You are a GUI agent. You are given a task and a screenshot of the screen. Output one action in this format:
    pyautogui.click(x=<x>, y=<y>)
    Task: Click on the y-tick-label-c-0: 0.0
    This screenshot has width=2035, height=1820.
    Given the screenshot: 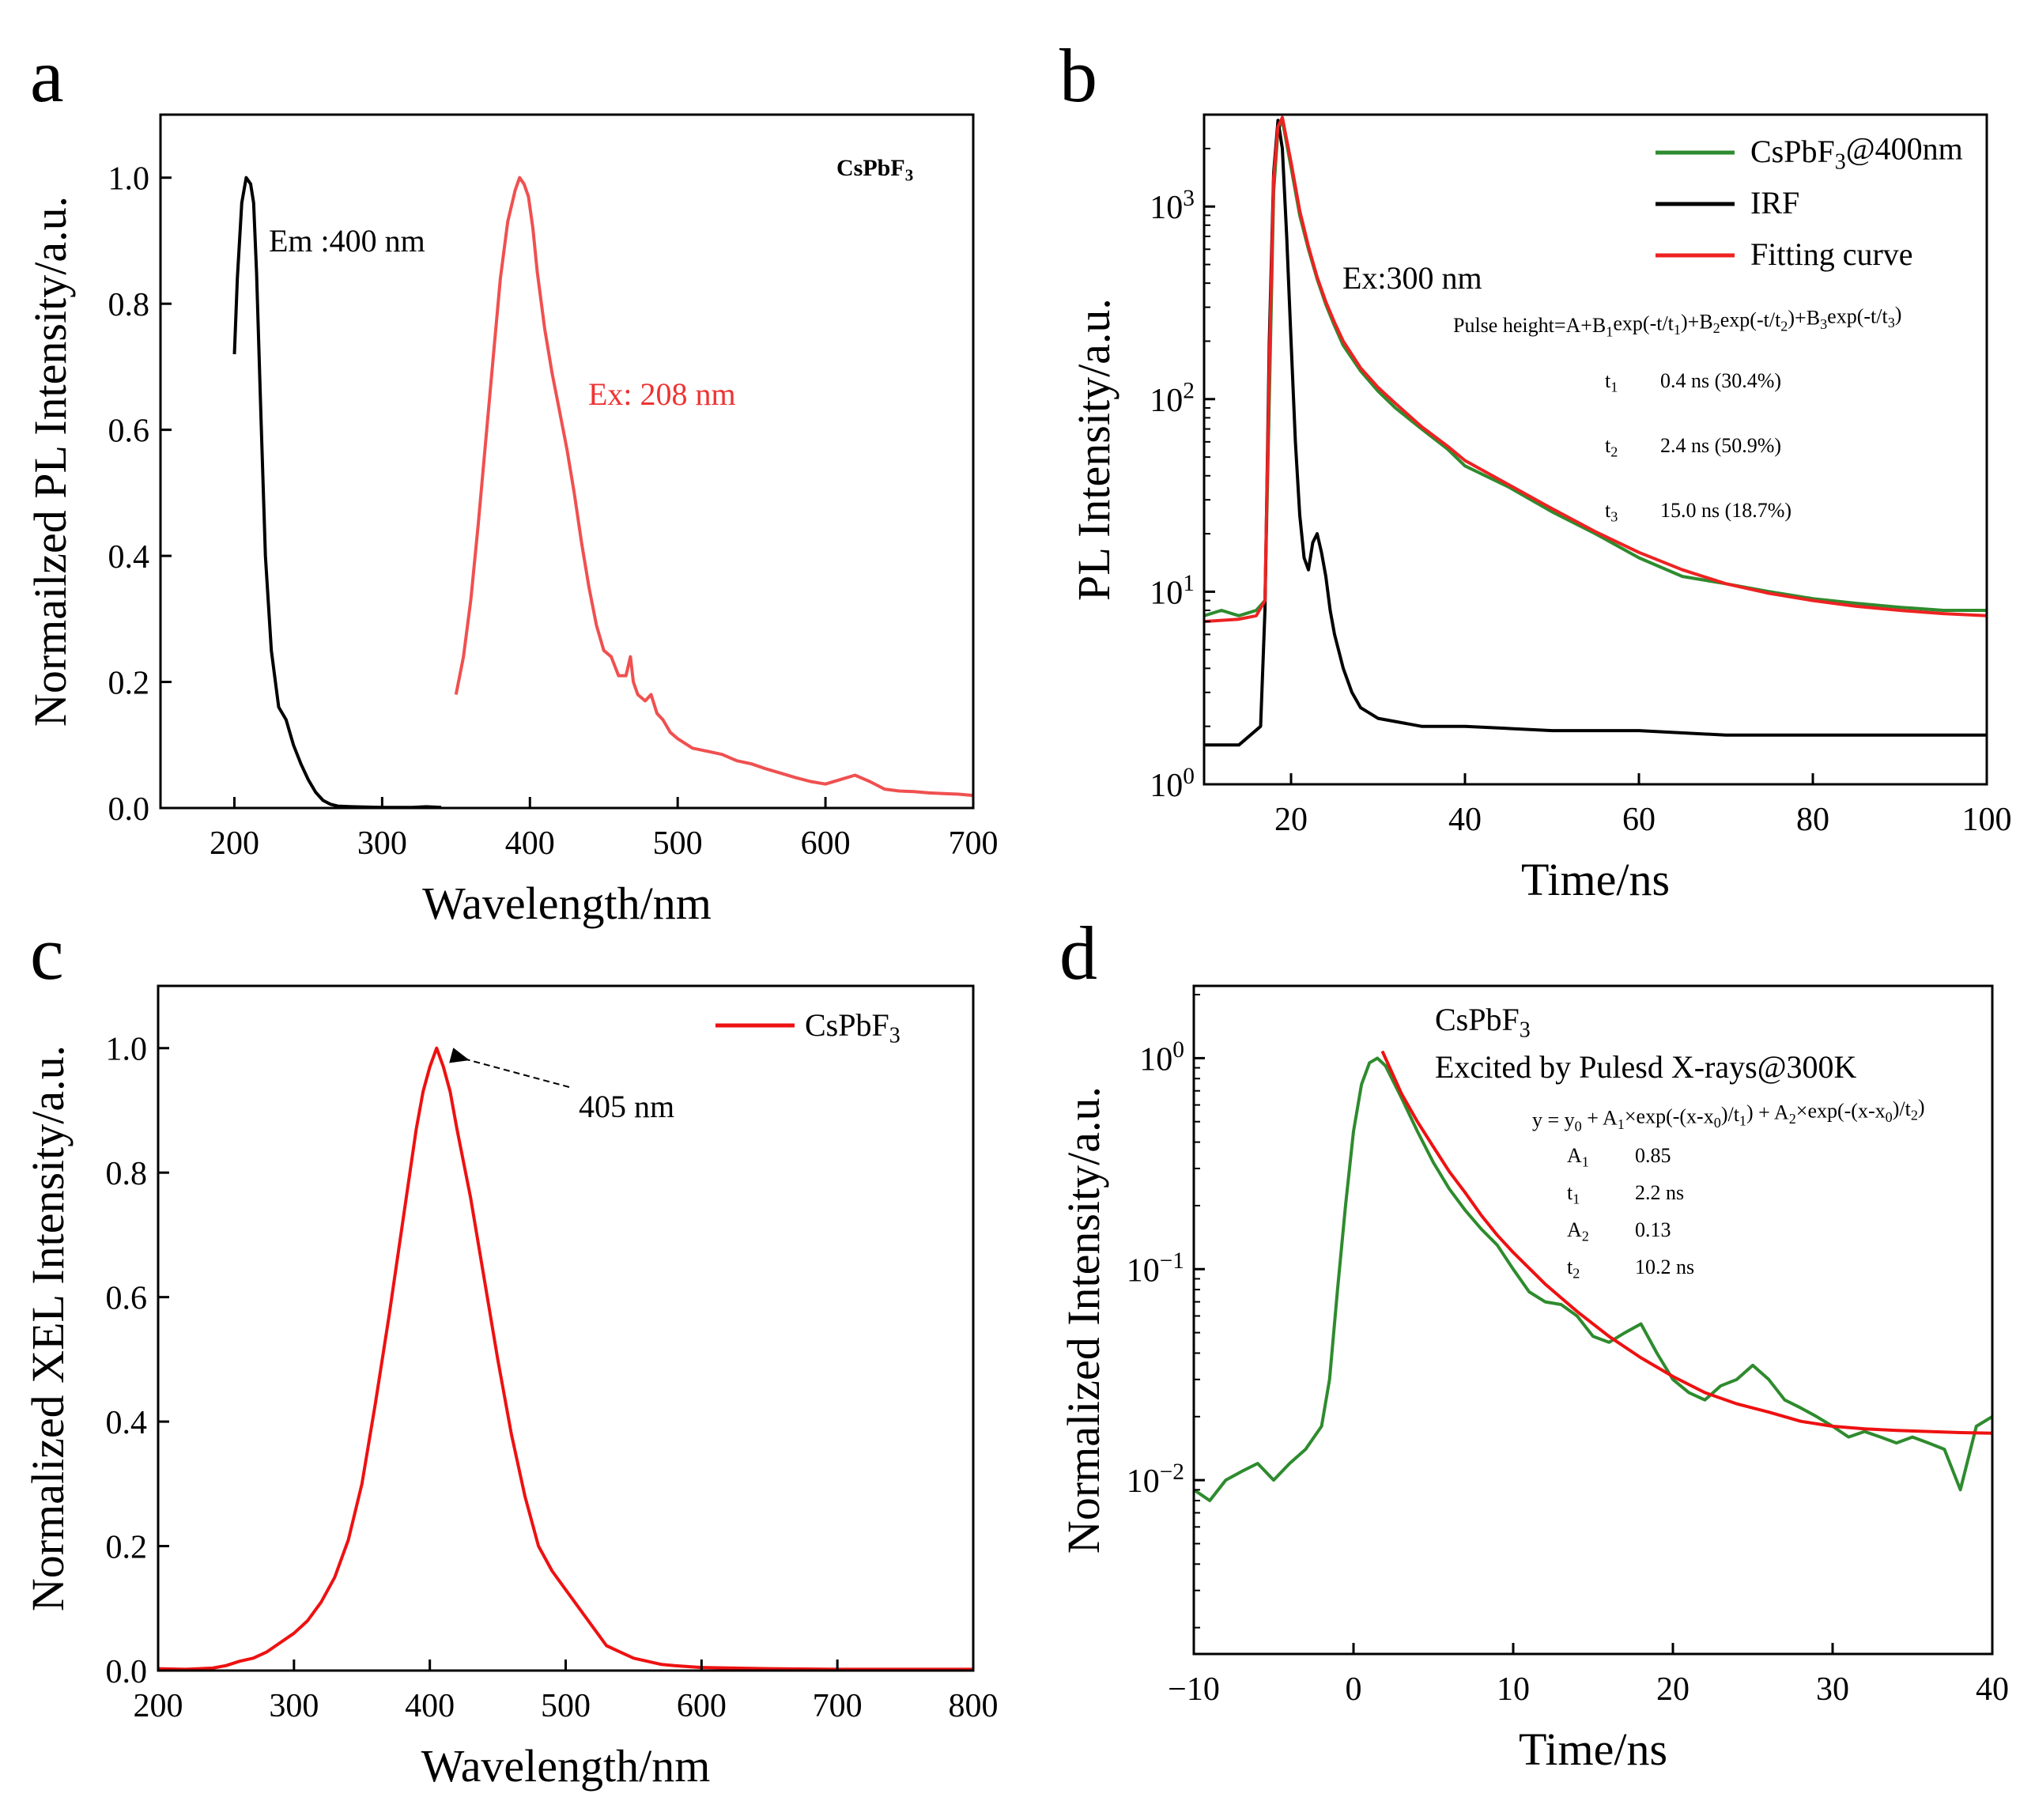 What is the action you would take?
    pyautogui.click(x=127, y=1672)
    